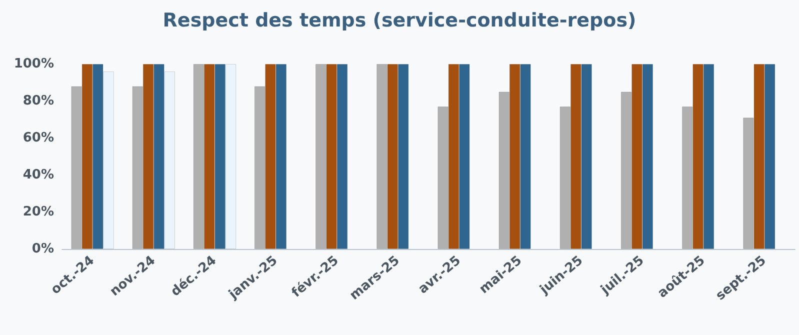 Image resolution: width=799 pixels, height=335 pixels. What do you see at coordinates (38, 175) in the screenshot?
I see `y-tick-label: 40%` at bounding box center [38, 175].